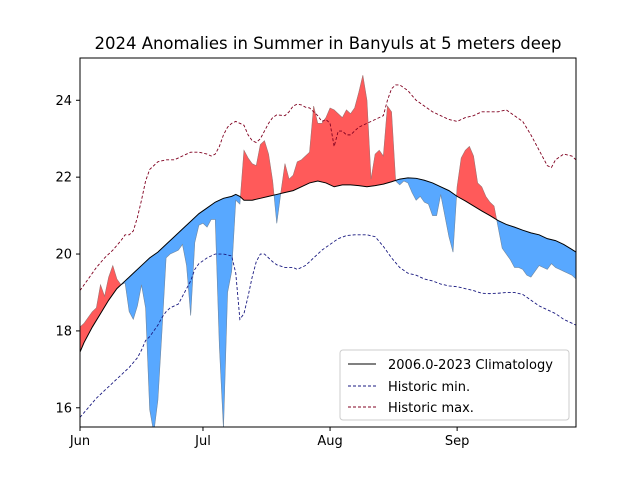 This screenshot has width=640, height=480. What do you see at coordinates (429, 387) in the screenshot?
I see `legend-label-historic-min: Historic min.` at bounding box center [429, 387].